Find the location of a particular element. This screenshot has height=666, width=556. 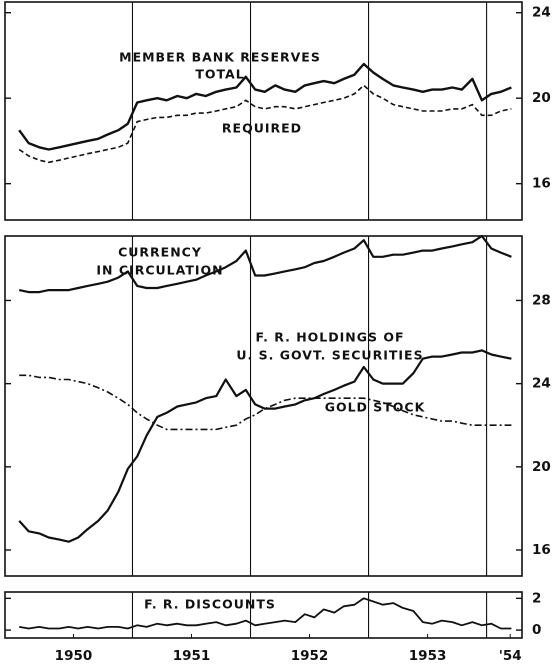

annotation: F. R. DISCOUNTS is located at coordinates (210, 604).